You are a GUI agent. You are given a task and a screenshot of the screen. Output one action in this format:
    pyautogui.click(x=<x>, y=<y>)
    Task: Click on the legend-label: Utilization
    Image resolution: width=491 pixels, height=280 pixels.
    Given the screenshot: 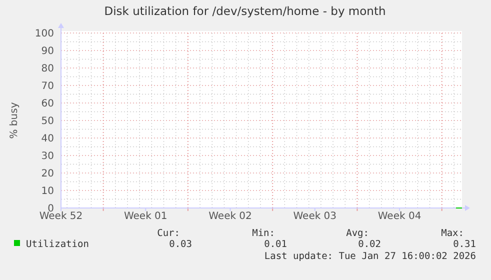 What is the action you would take?
    pyautogui.click(x=57, y=244)
    